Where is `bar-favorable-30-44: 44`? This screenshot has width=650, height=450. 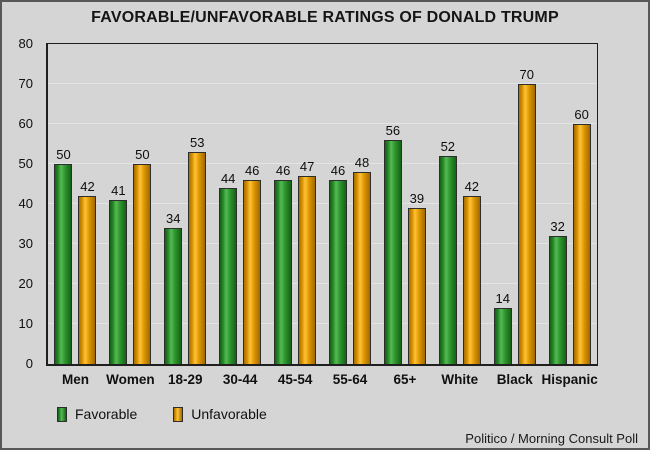 bar-favorable-30-44: 44 is located at coordinates (228, 268).